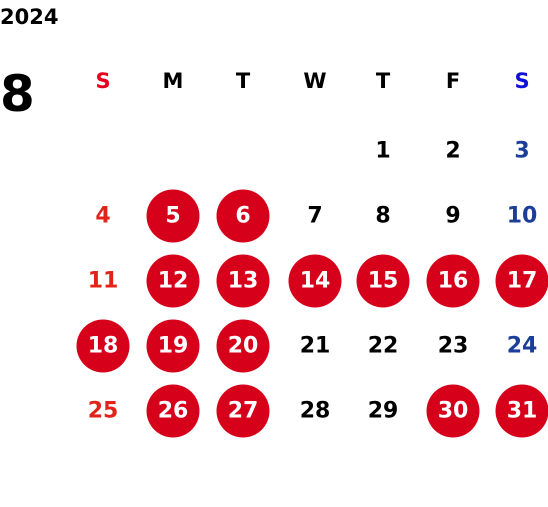  Describe the element at coordinates (315, 281) in the screenshot. I see `day-number: 14` at that location.